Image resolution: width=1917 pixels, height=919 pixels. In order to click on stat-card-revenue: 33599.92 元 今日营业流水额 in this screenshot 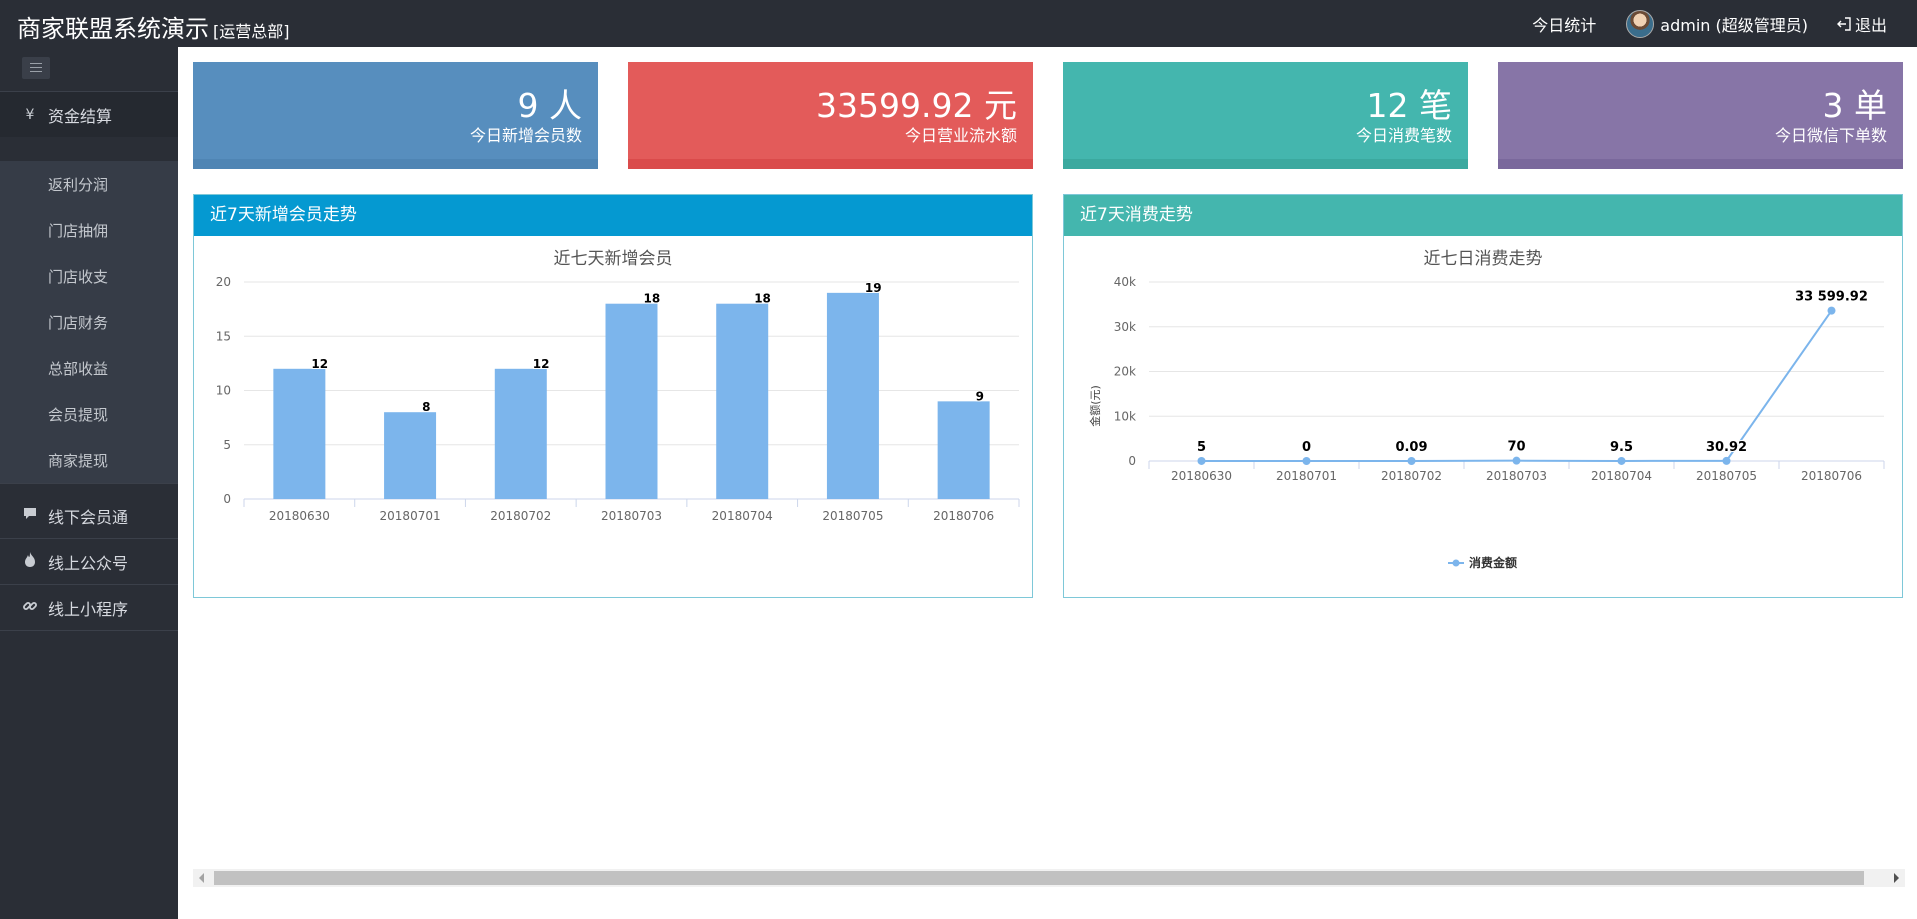, I will do `click(830, 115)`.